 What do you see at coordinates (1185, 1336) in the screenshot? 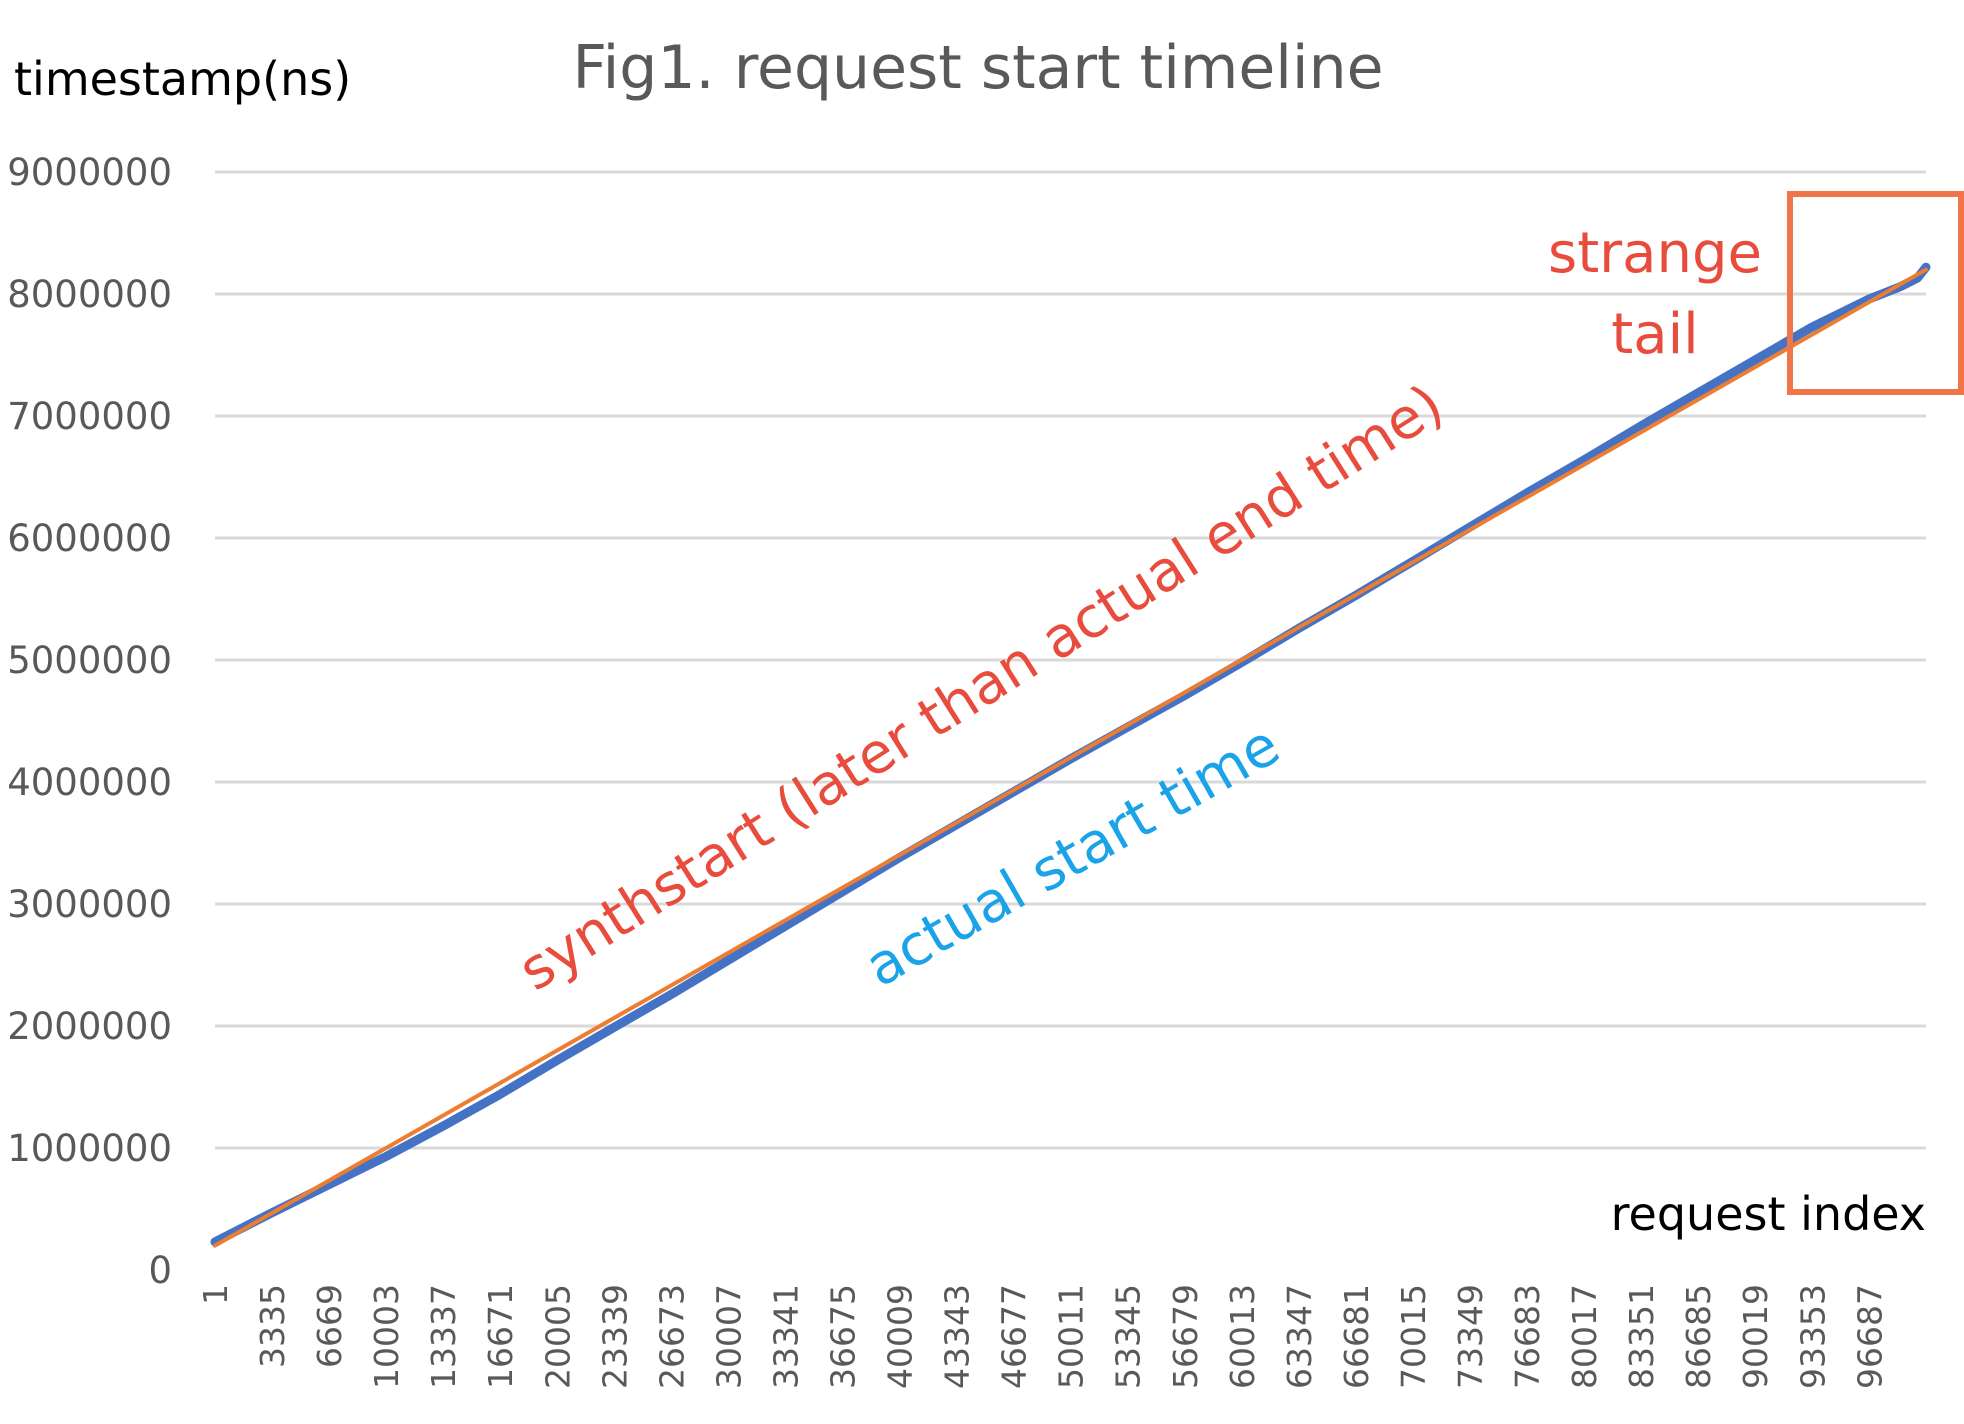
I see `x-tick-label-17: 56679` at bounding box center [1185, 1336].